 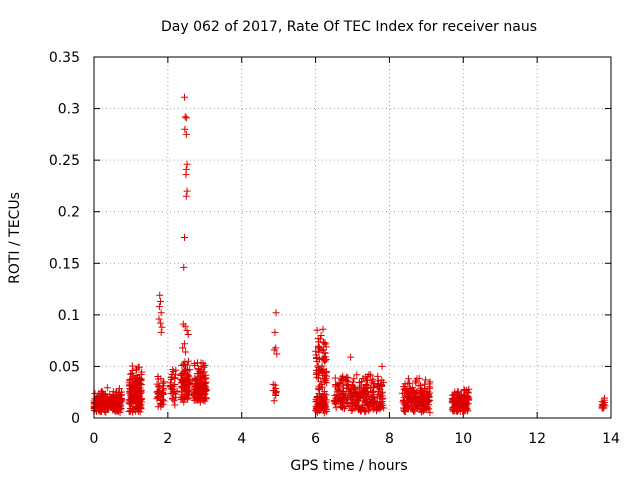 I want to click on x-tick-label: 2, so click(x=167, y=439).